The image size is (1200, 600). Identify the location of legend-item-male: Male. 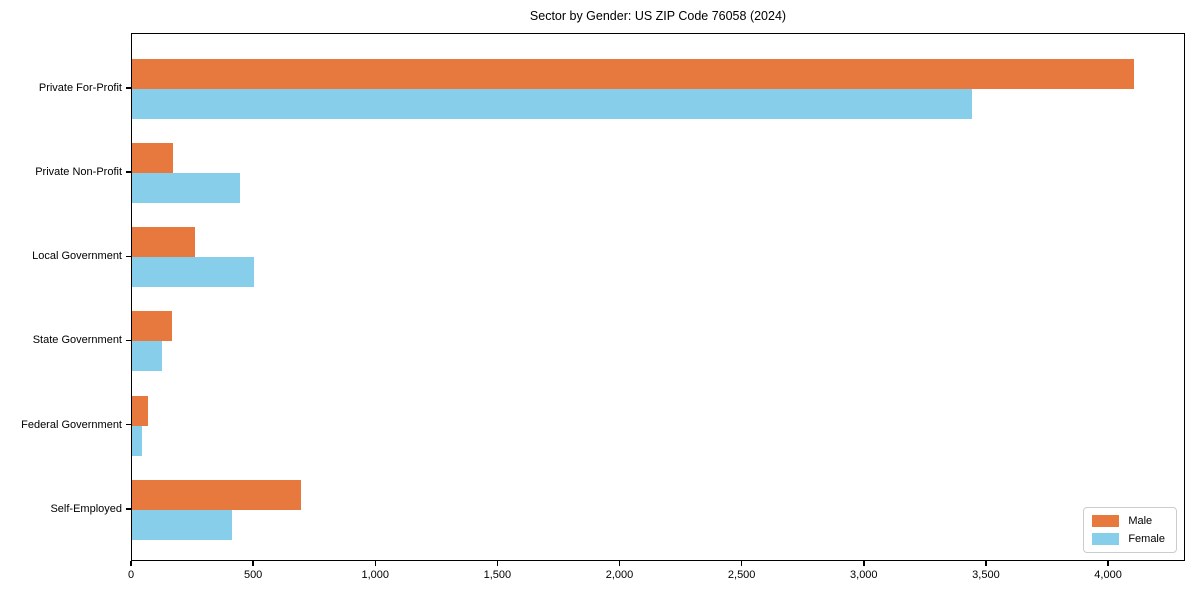
(1128, 521).